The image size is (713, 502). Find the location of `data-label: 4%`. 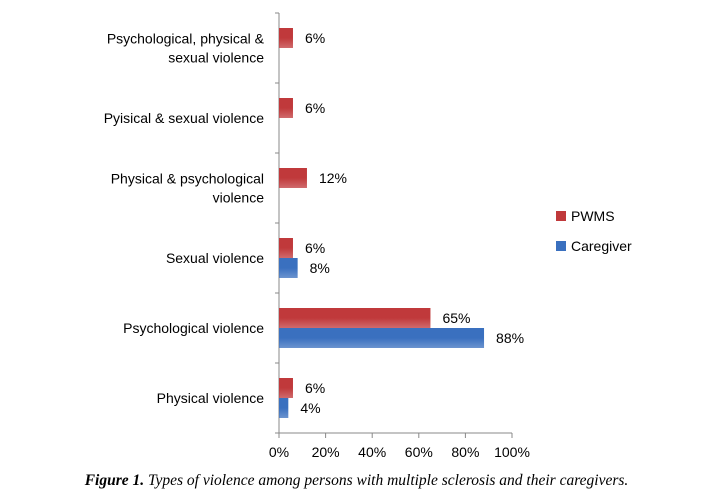

data-label: 4% is located at coordinates (310, 408).